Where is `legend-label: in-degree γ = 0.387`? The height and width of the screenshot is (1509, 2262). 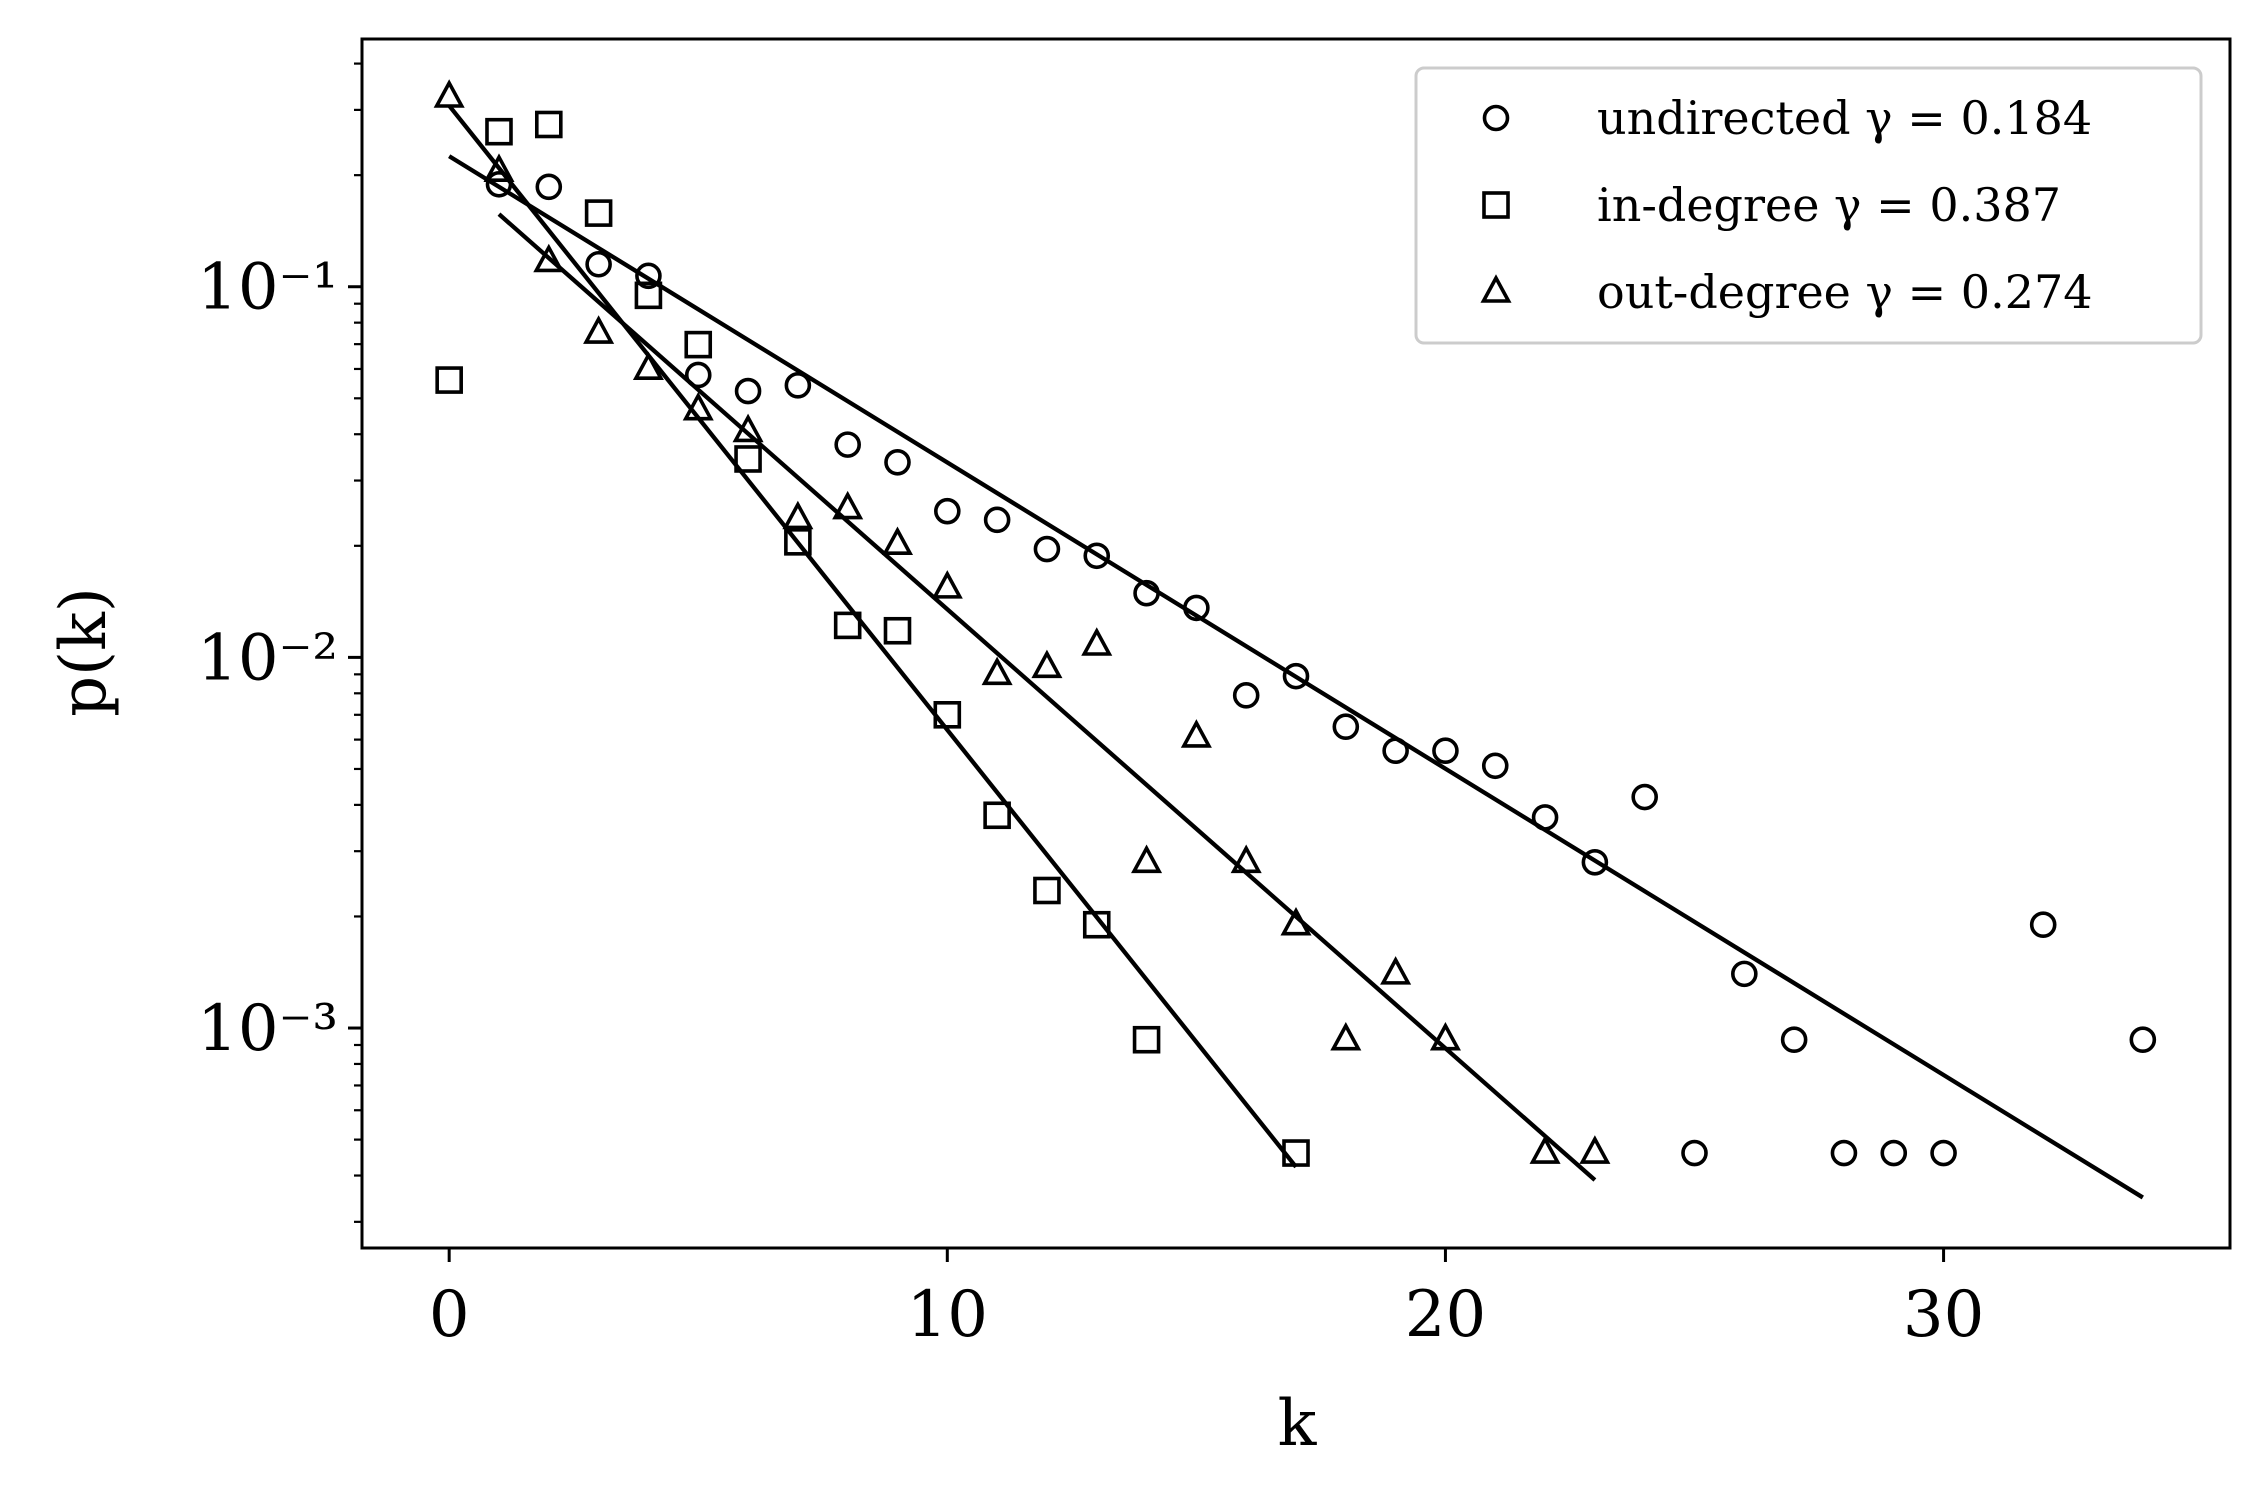 legend-label: in-degree γ = 0.387 is located at coordinates (1829, 205).